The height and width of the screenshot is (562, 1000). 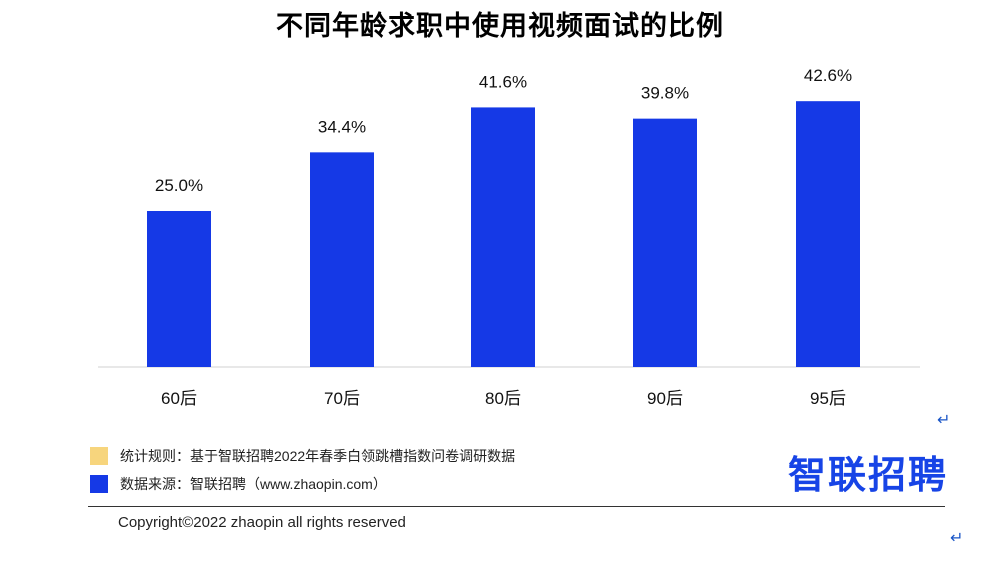 I want to click on rule-note: 统计规则：基于智联招聘2022年春季白领跳槽指数问卷调研数据, so click(x=302, y=456).